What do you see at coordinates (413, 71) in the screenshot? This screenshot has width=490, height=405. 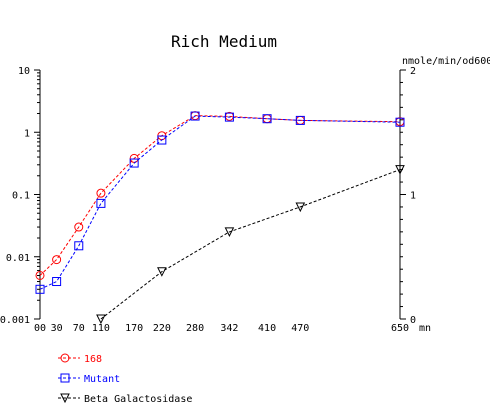 I see `right-tick-label: 2` at bounding box center [413, 71].